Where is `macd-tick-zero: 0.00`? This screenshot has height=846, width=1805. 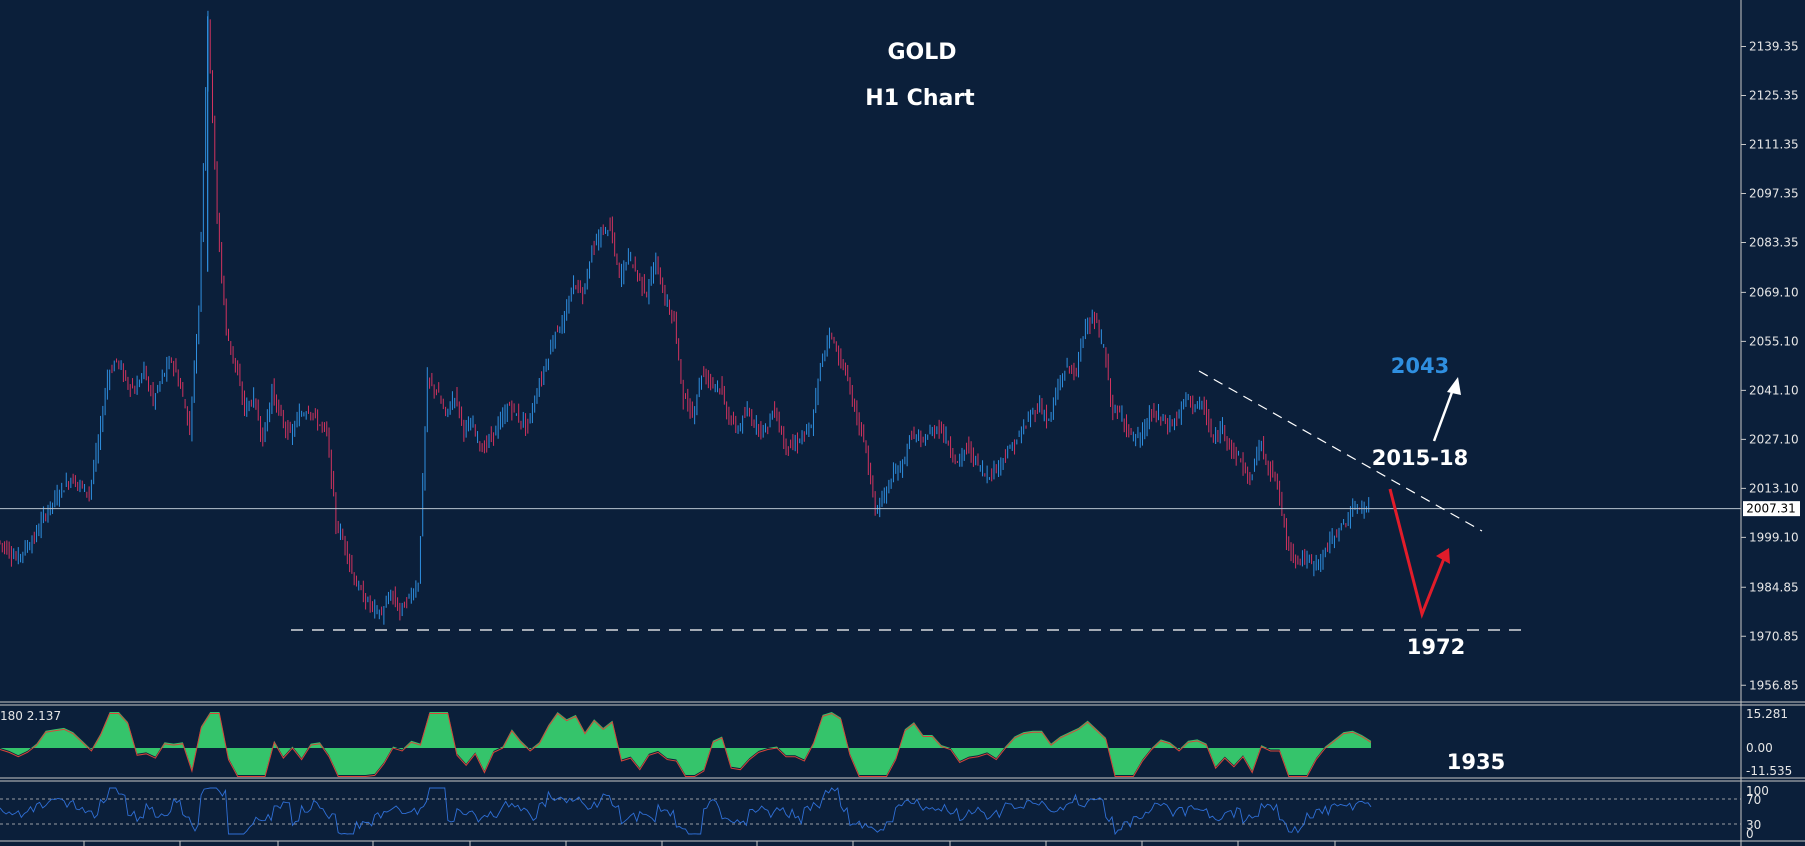 macd-tick-zero: 0.00 is located at coordinates (1759, 748).